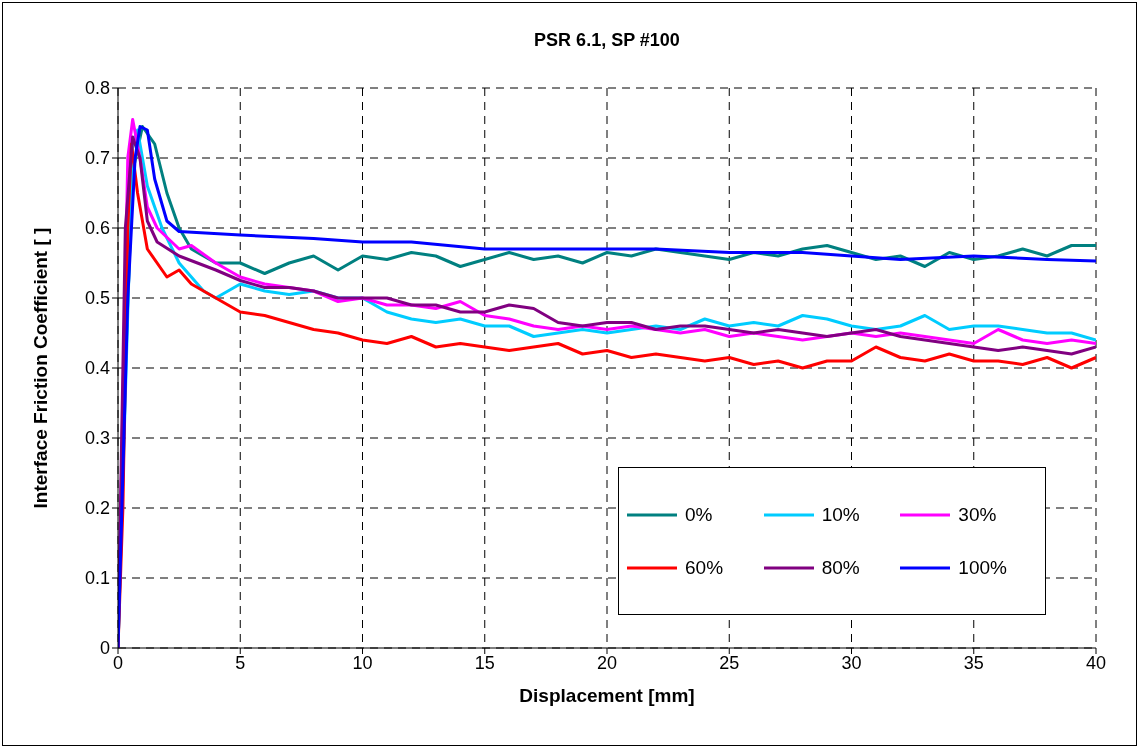 This screenshot has width=1139, height=748. What do you see at coordinates (97, 578) in the screenshot?
I see `y-tick-label: 0.1` at bounding box center [97, 578].